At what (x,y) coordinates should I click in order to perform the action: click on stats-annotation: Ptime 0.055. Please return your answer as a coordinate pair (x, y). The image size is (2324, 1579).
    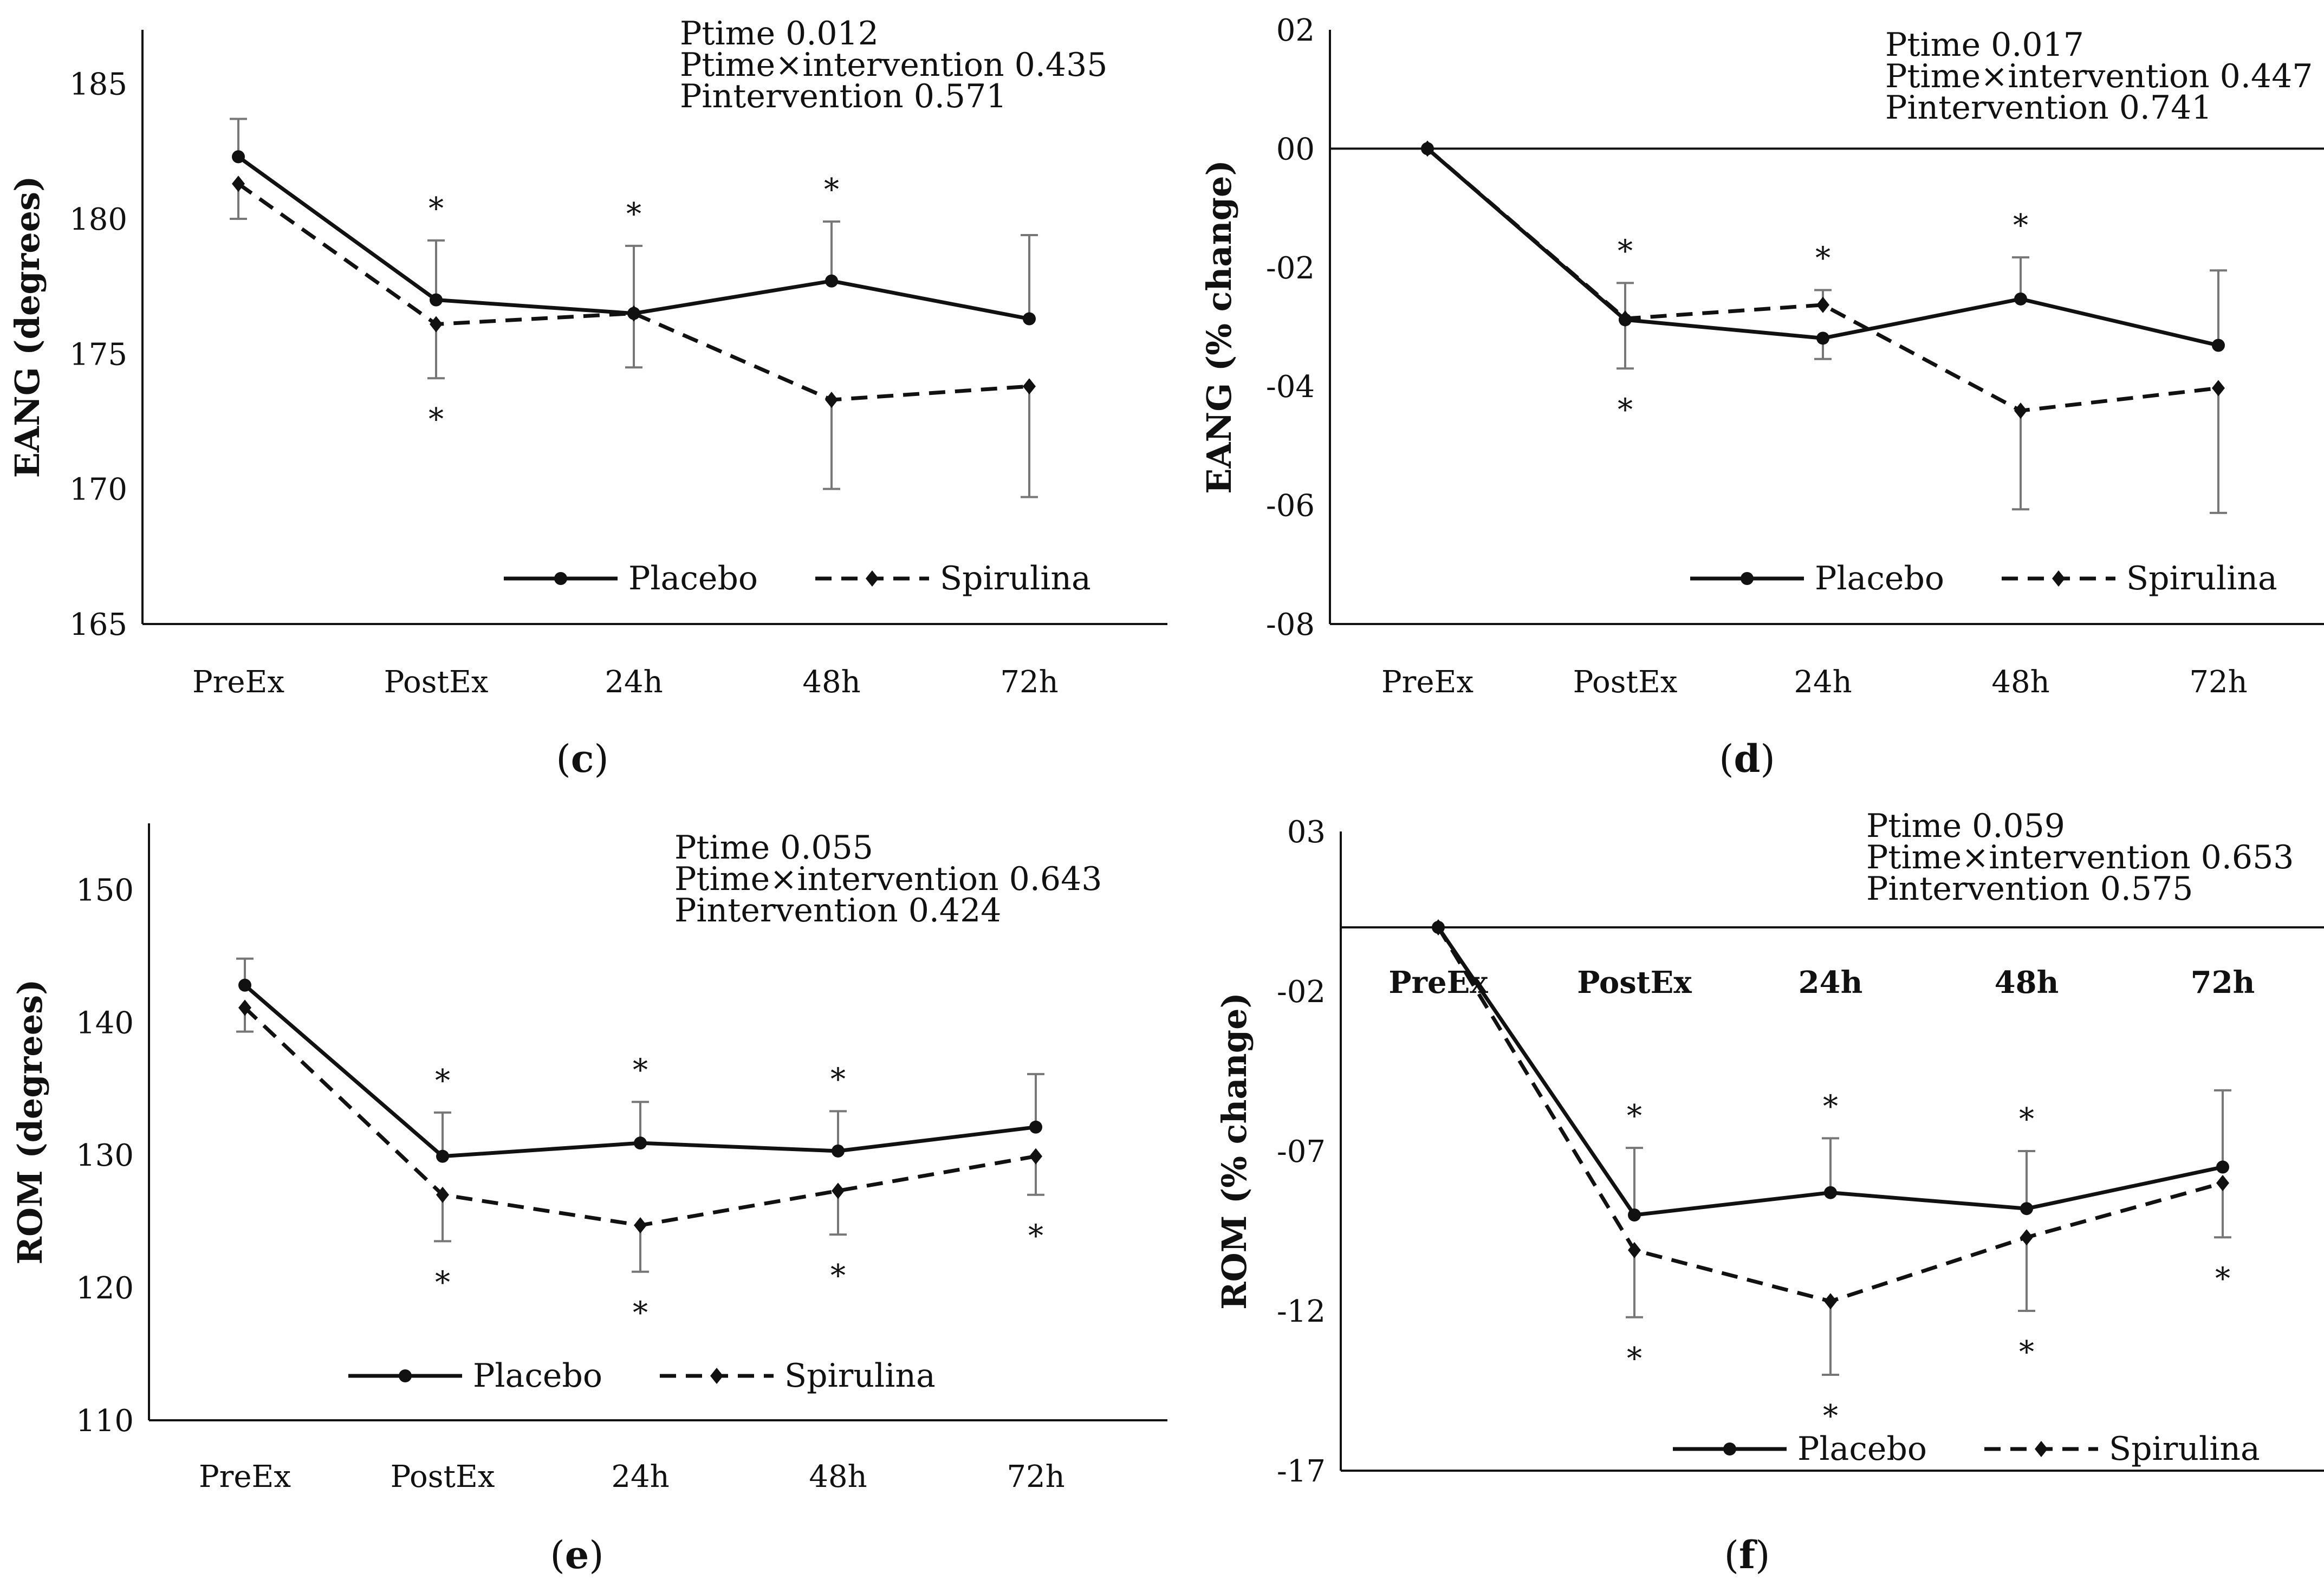
    Looking at the image, I should click on (773, 848).